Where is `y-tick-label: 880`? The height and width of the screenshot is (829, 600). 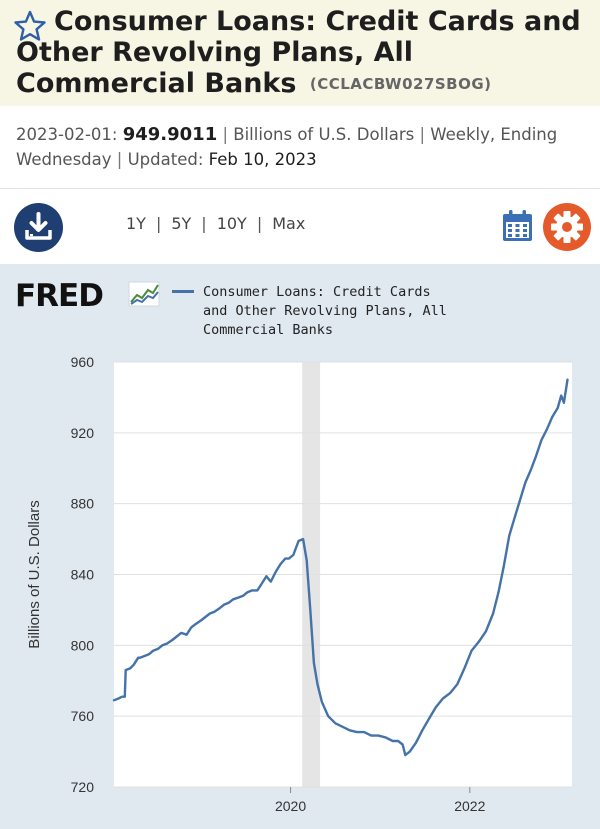
y-tick-label: 880 is located at coordinates (83, 504).